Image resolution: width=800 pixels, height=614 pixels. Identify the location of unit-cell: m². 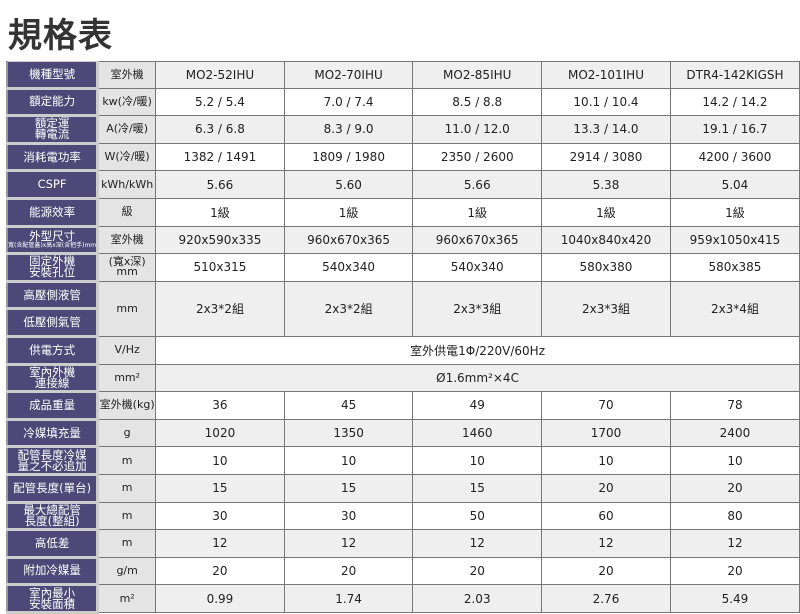
(127, 598).